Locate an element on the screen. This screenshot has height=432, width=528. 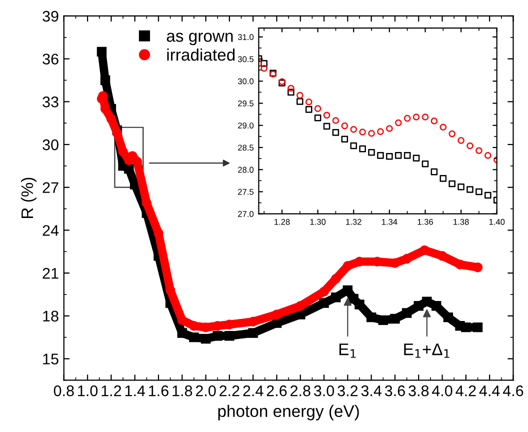
x-tick-label: 3.8 is located at coordinates (418, 390).